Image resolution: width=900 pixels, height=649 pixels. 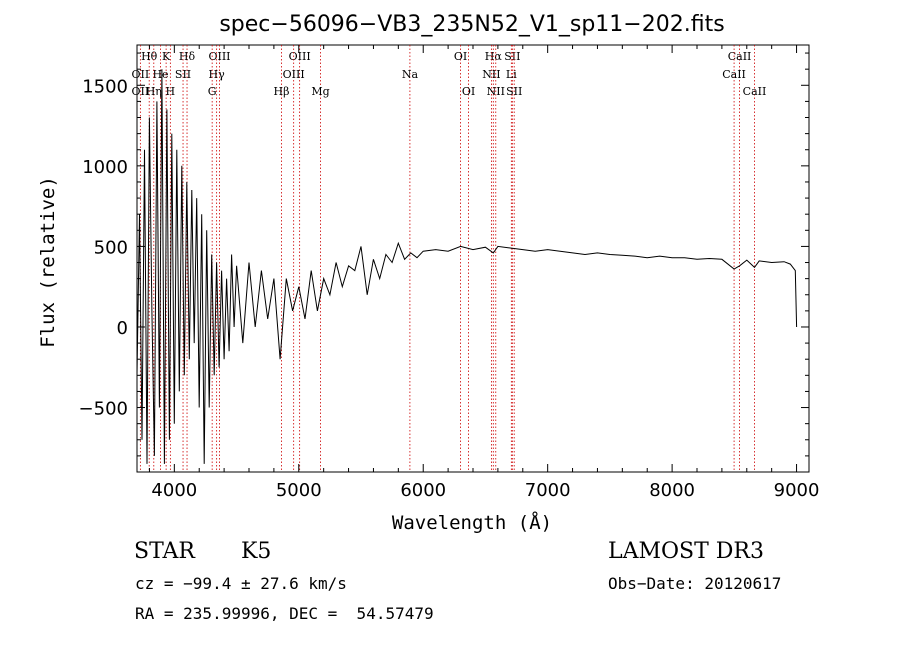 What do you see at coordinates (512, 56) in the screenshot?
I see `line-label-top_row-7: SII` at bounding box center [512, 56].